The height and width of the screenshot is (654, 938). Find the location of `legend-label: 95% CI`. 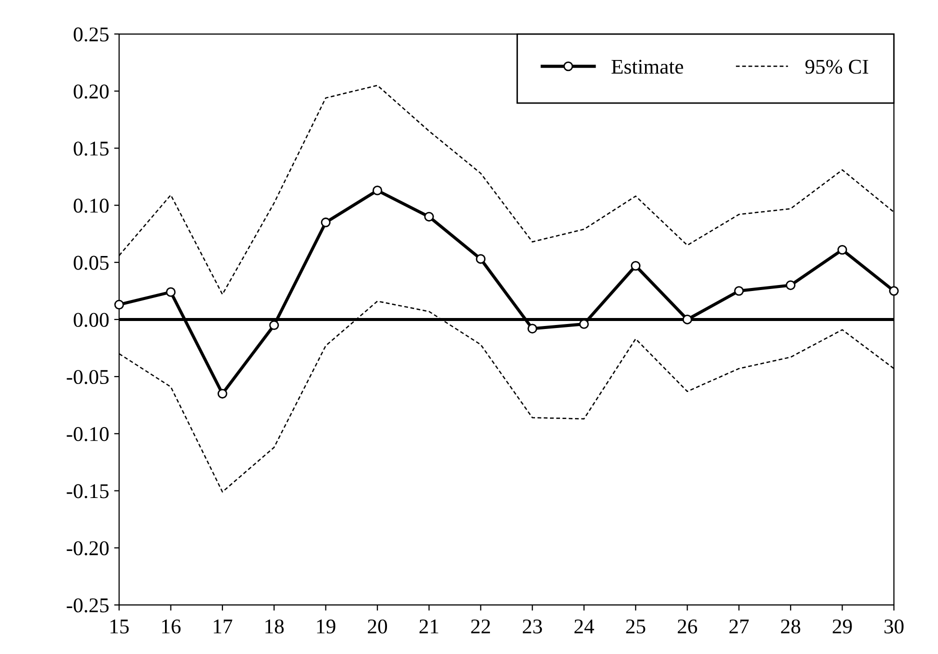

legend-label: 95% CI is located at coordinates (836, 67).